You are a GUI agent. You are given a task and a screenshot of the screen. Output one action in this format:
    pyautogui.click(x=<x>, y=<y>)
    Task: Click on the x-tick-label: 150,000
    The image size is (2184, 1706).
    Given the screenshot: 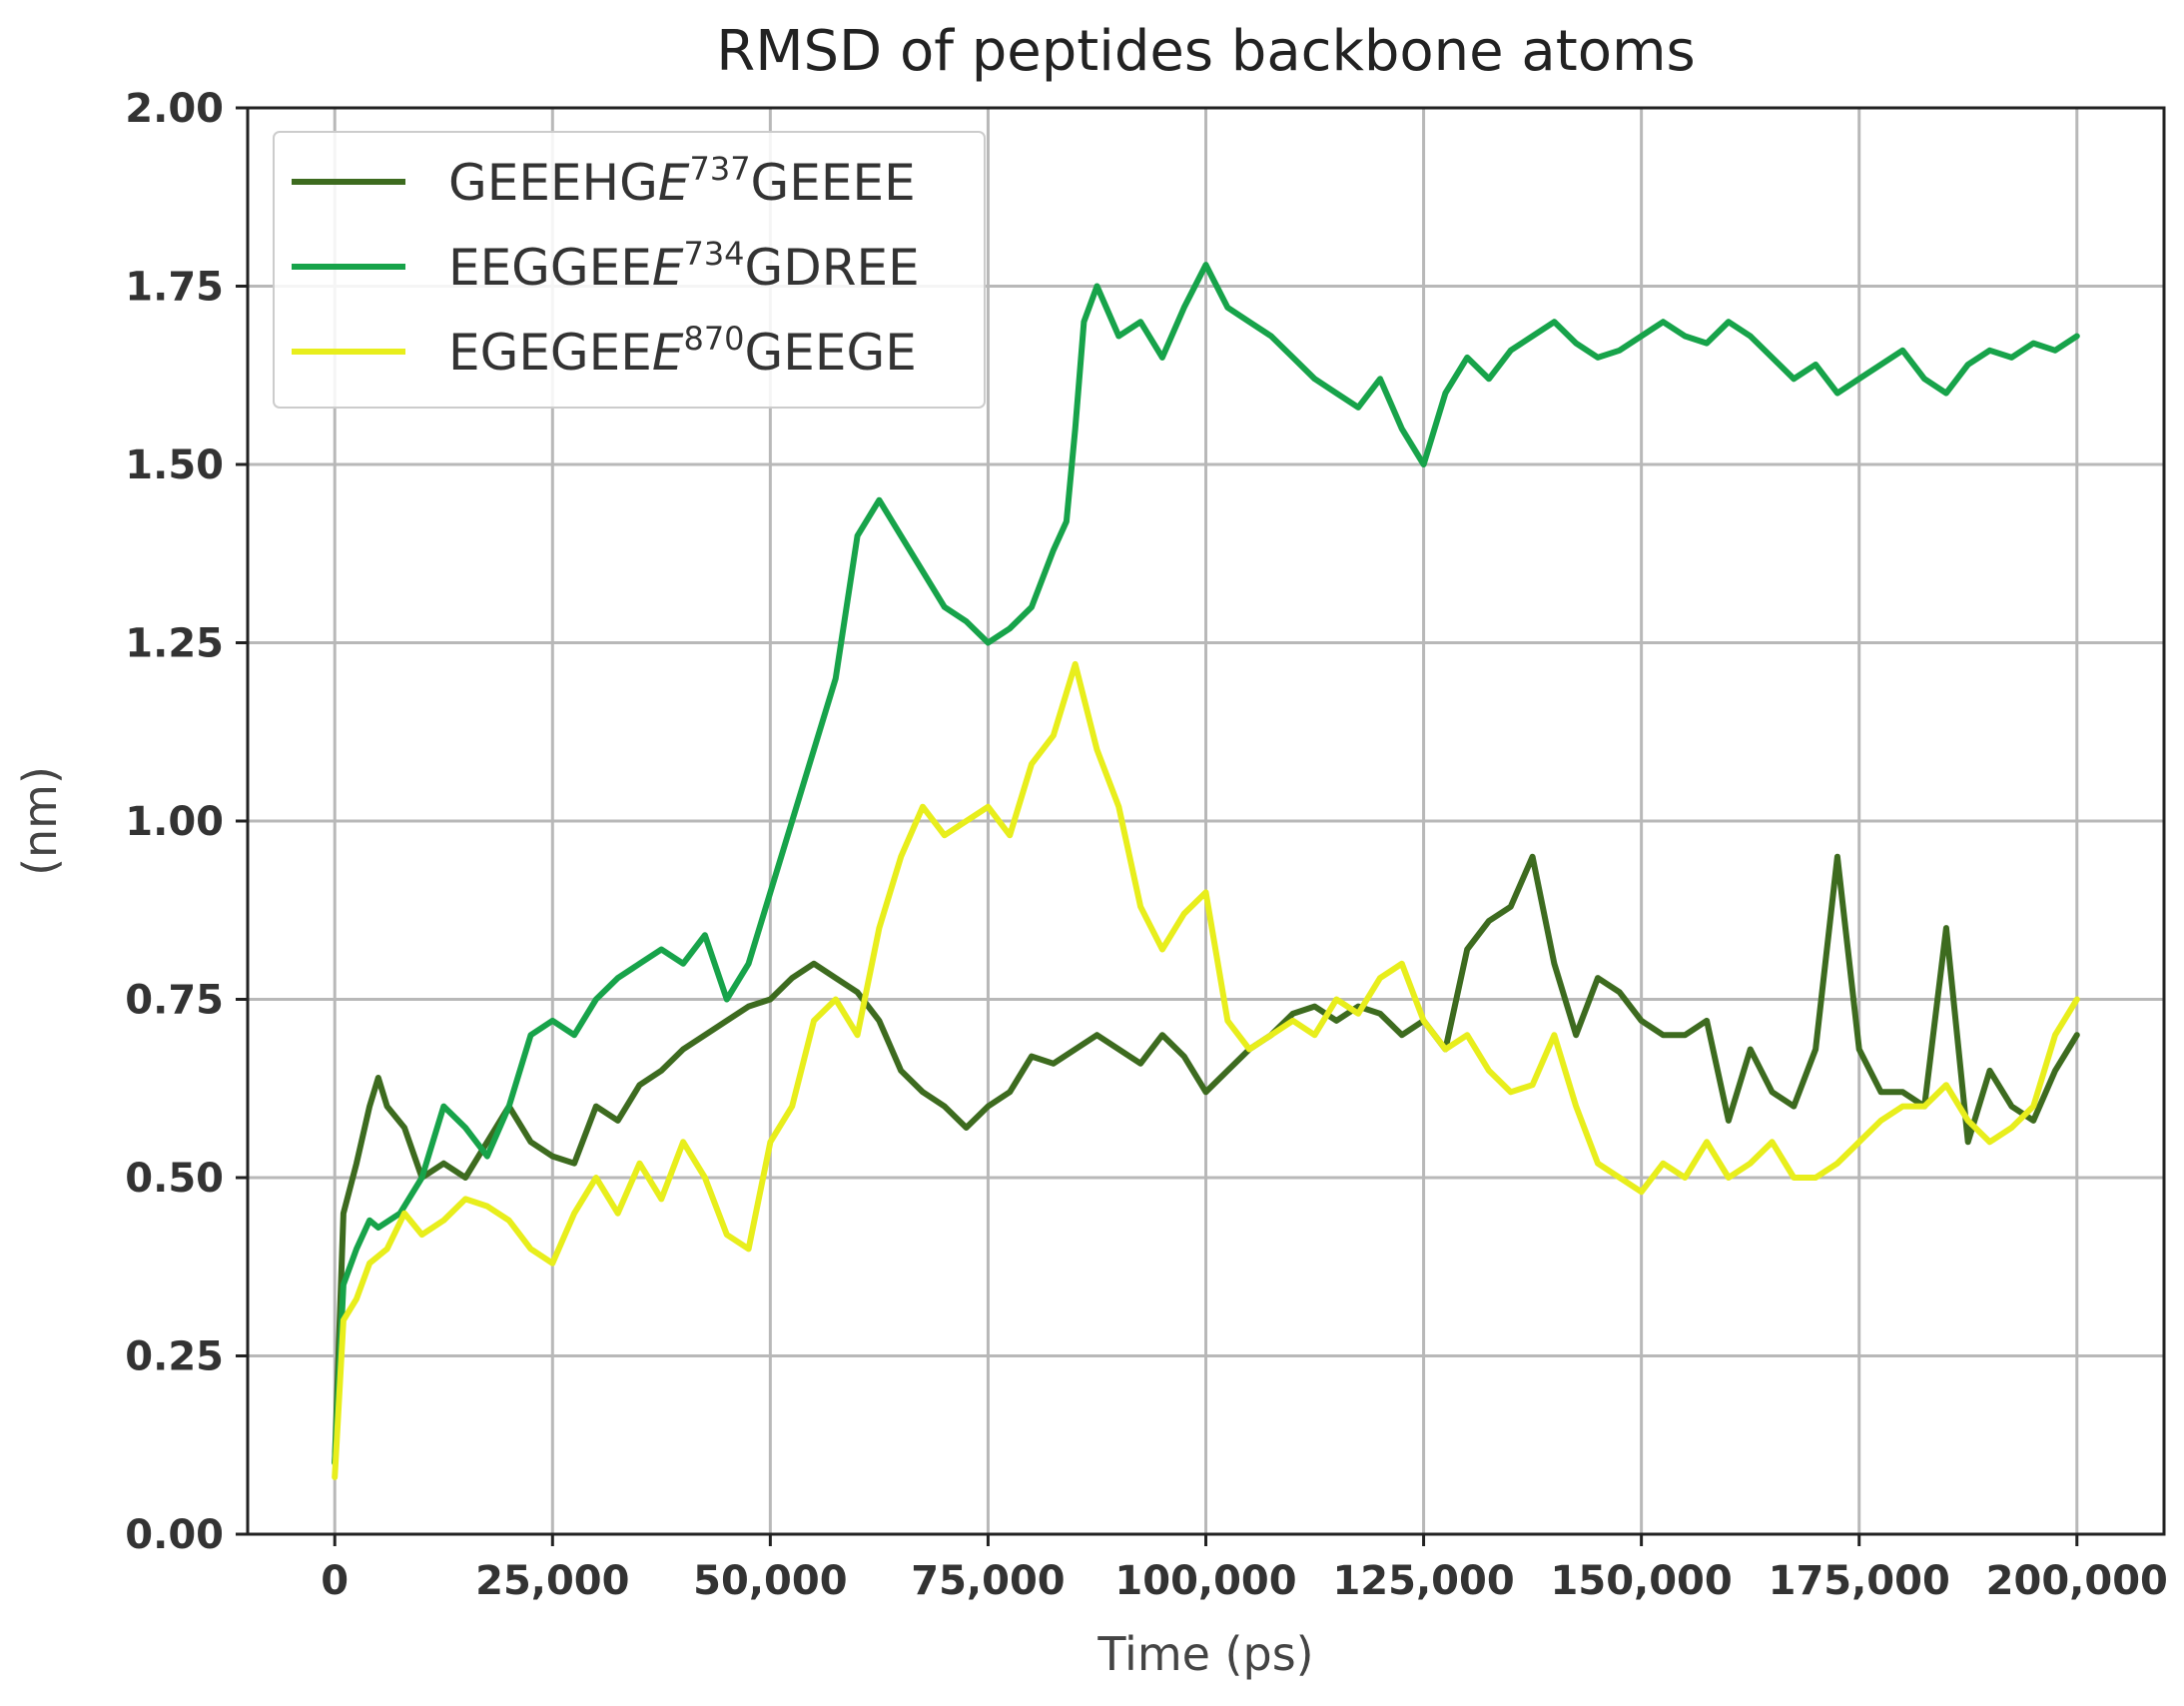 What is the action you would take?
    pyautogui.click(x=1642, y=1581)
    